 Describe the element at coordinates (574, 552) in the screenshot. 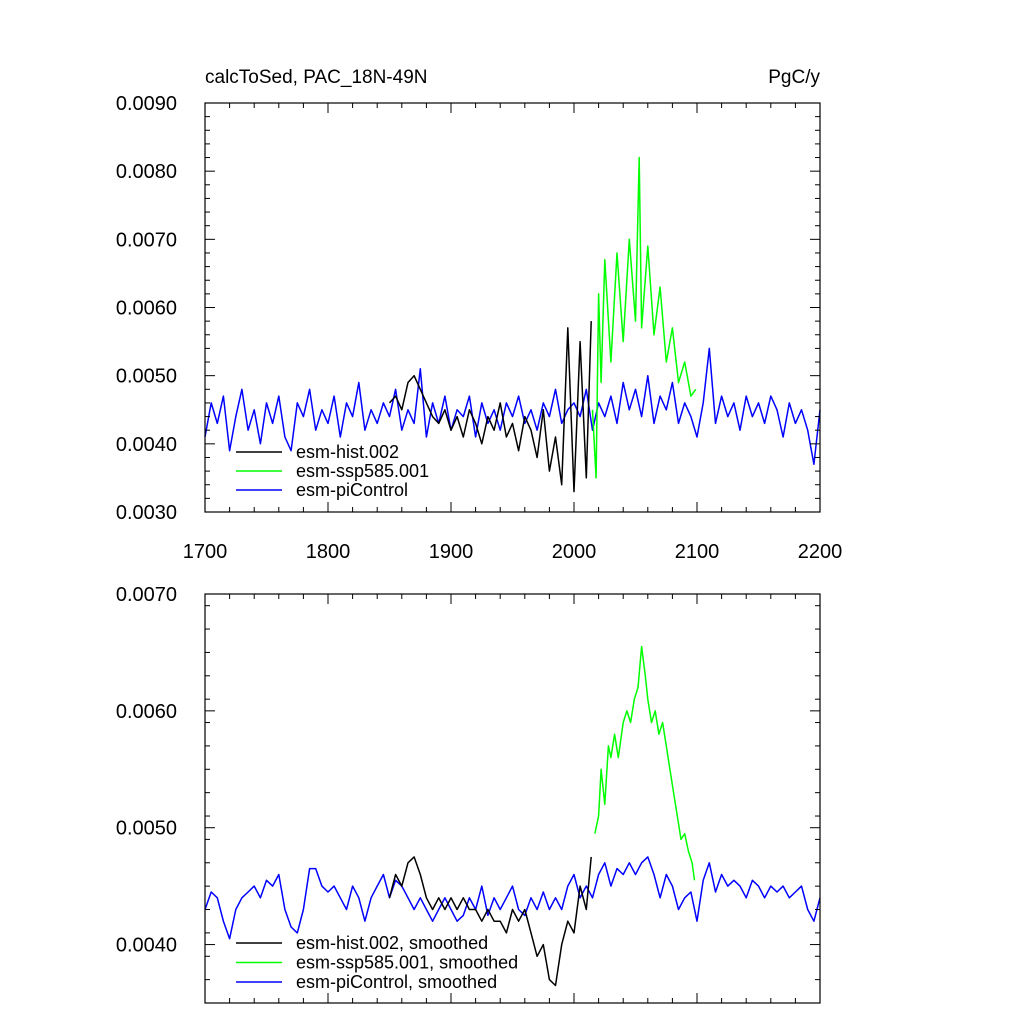

I see `x-tick-label: 2000` at that location.